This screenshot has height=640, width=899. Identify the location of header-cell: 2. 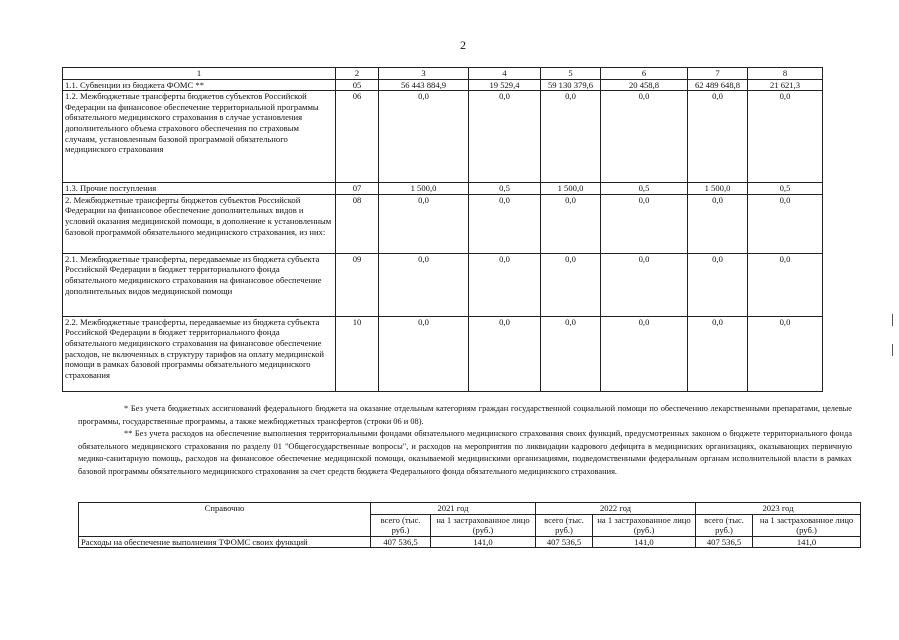
(357, 73).